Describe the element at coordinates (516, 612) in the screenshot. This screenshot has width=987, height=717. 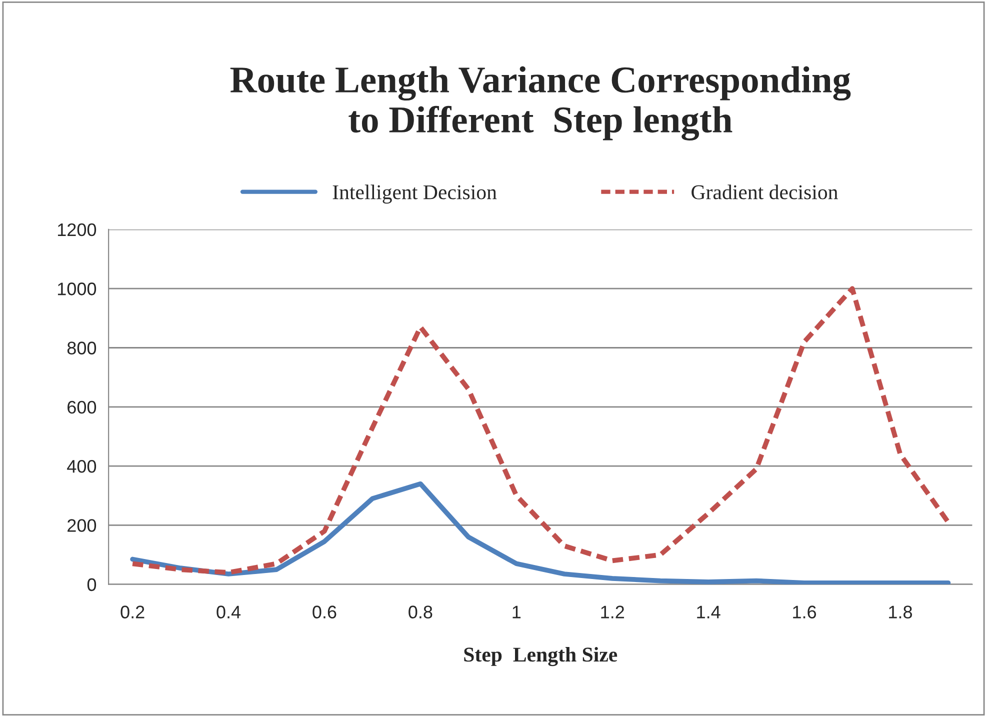
I see `x-tick-label: 1` at that location.